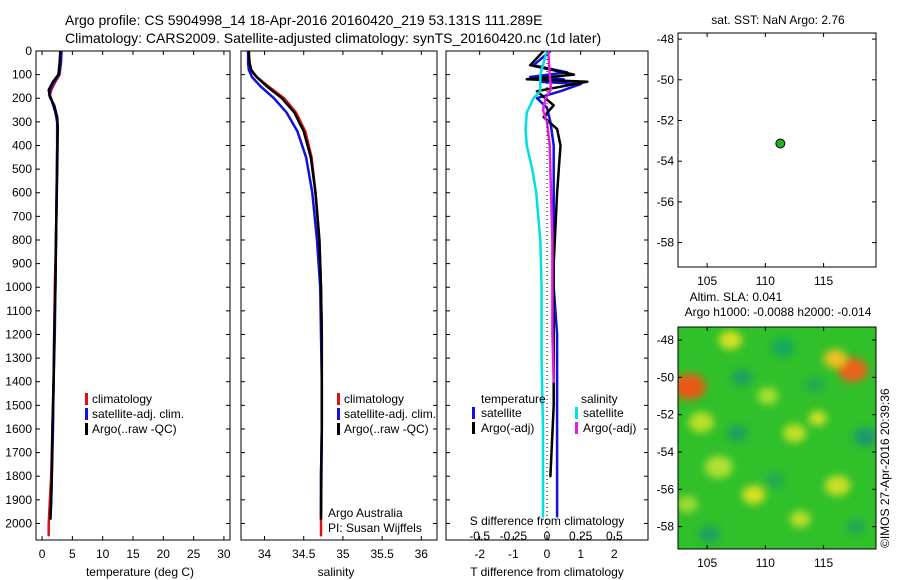 This screenshot has height=580, width=900. I want to click on series-line-satellite-adj-clim, so click(285, 283).